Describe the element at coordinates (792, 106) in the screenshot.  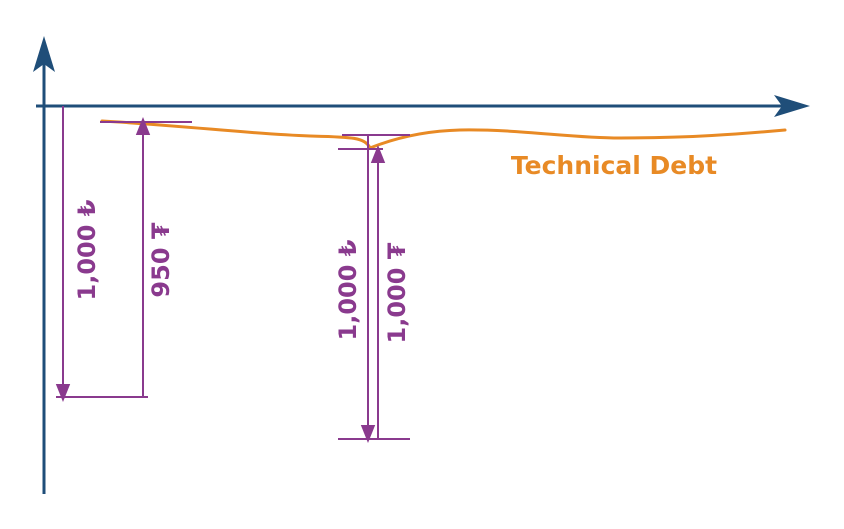
I see `horizontal-axis-arrowhead` at that location.